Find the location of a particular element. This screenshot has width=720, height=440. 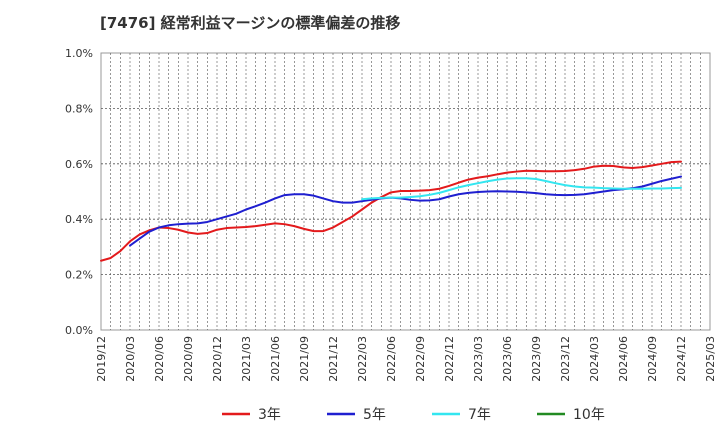

y-tick-label: 0.2% is located at coordinates (79, 275).